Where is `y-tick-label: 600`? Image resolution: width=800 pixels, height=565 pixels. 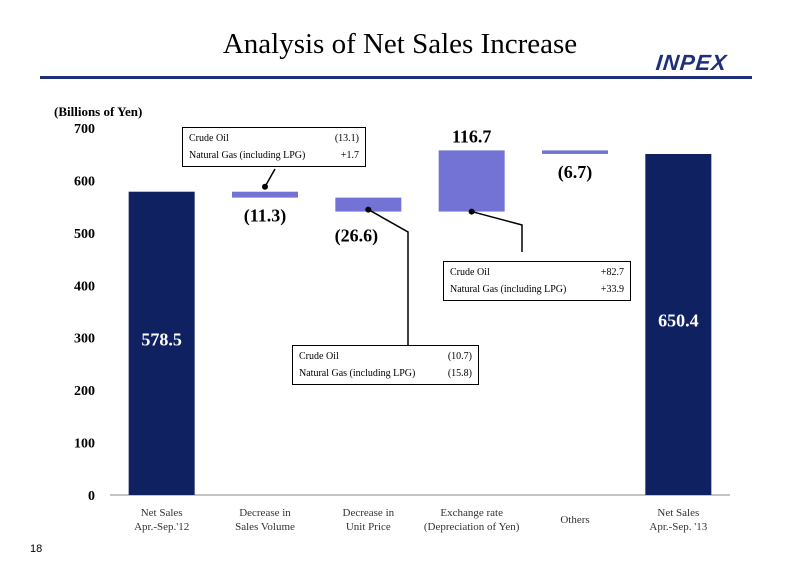
y-tick-label: 600 is located at coordinates (84, 181).